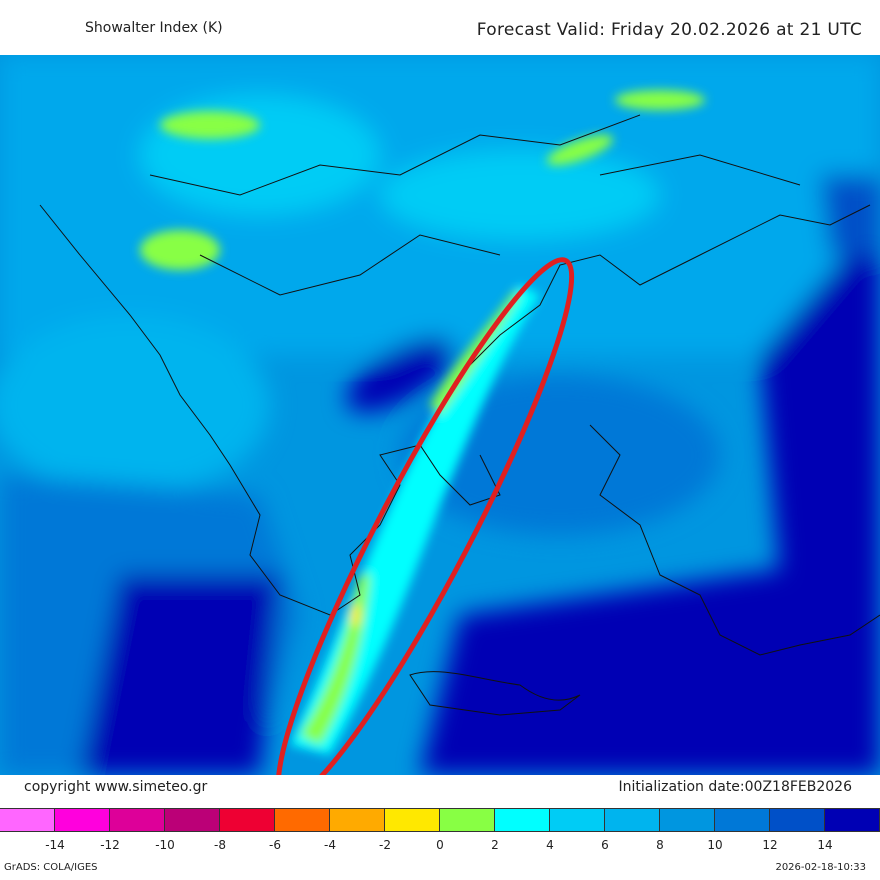  Describe the element at coordinates (770, 845) in the screenshot. I see `color-bar-label: 12` at that location.